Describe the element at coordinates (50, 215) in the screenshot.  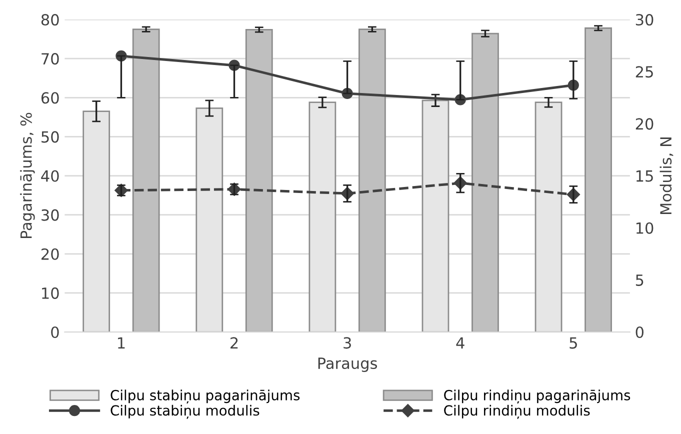
I see `y-tick-label: 30` at that location.